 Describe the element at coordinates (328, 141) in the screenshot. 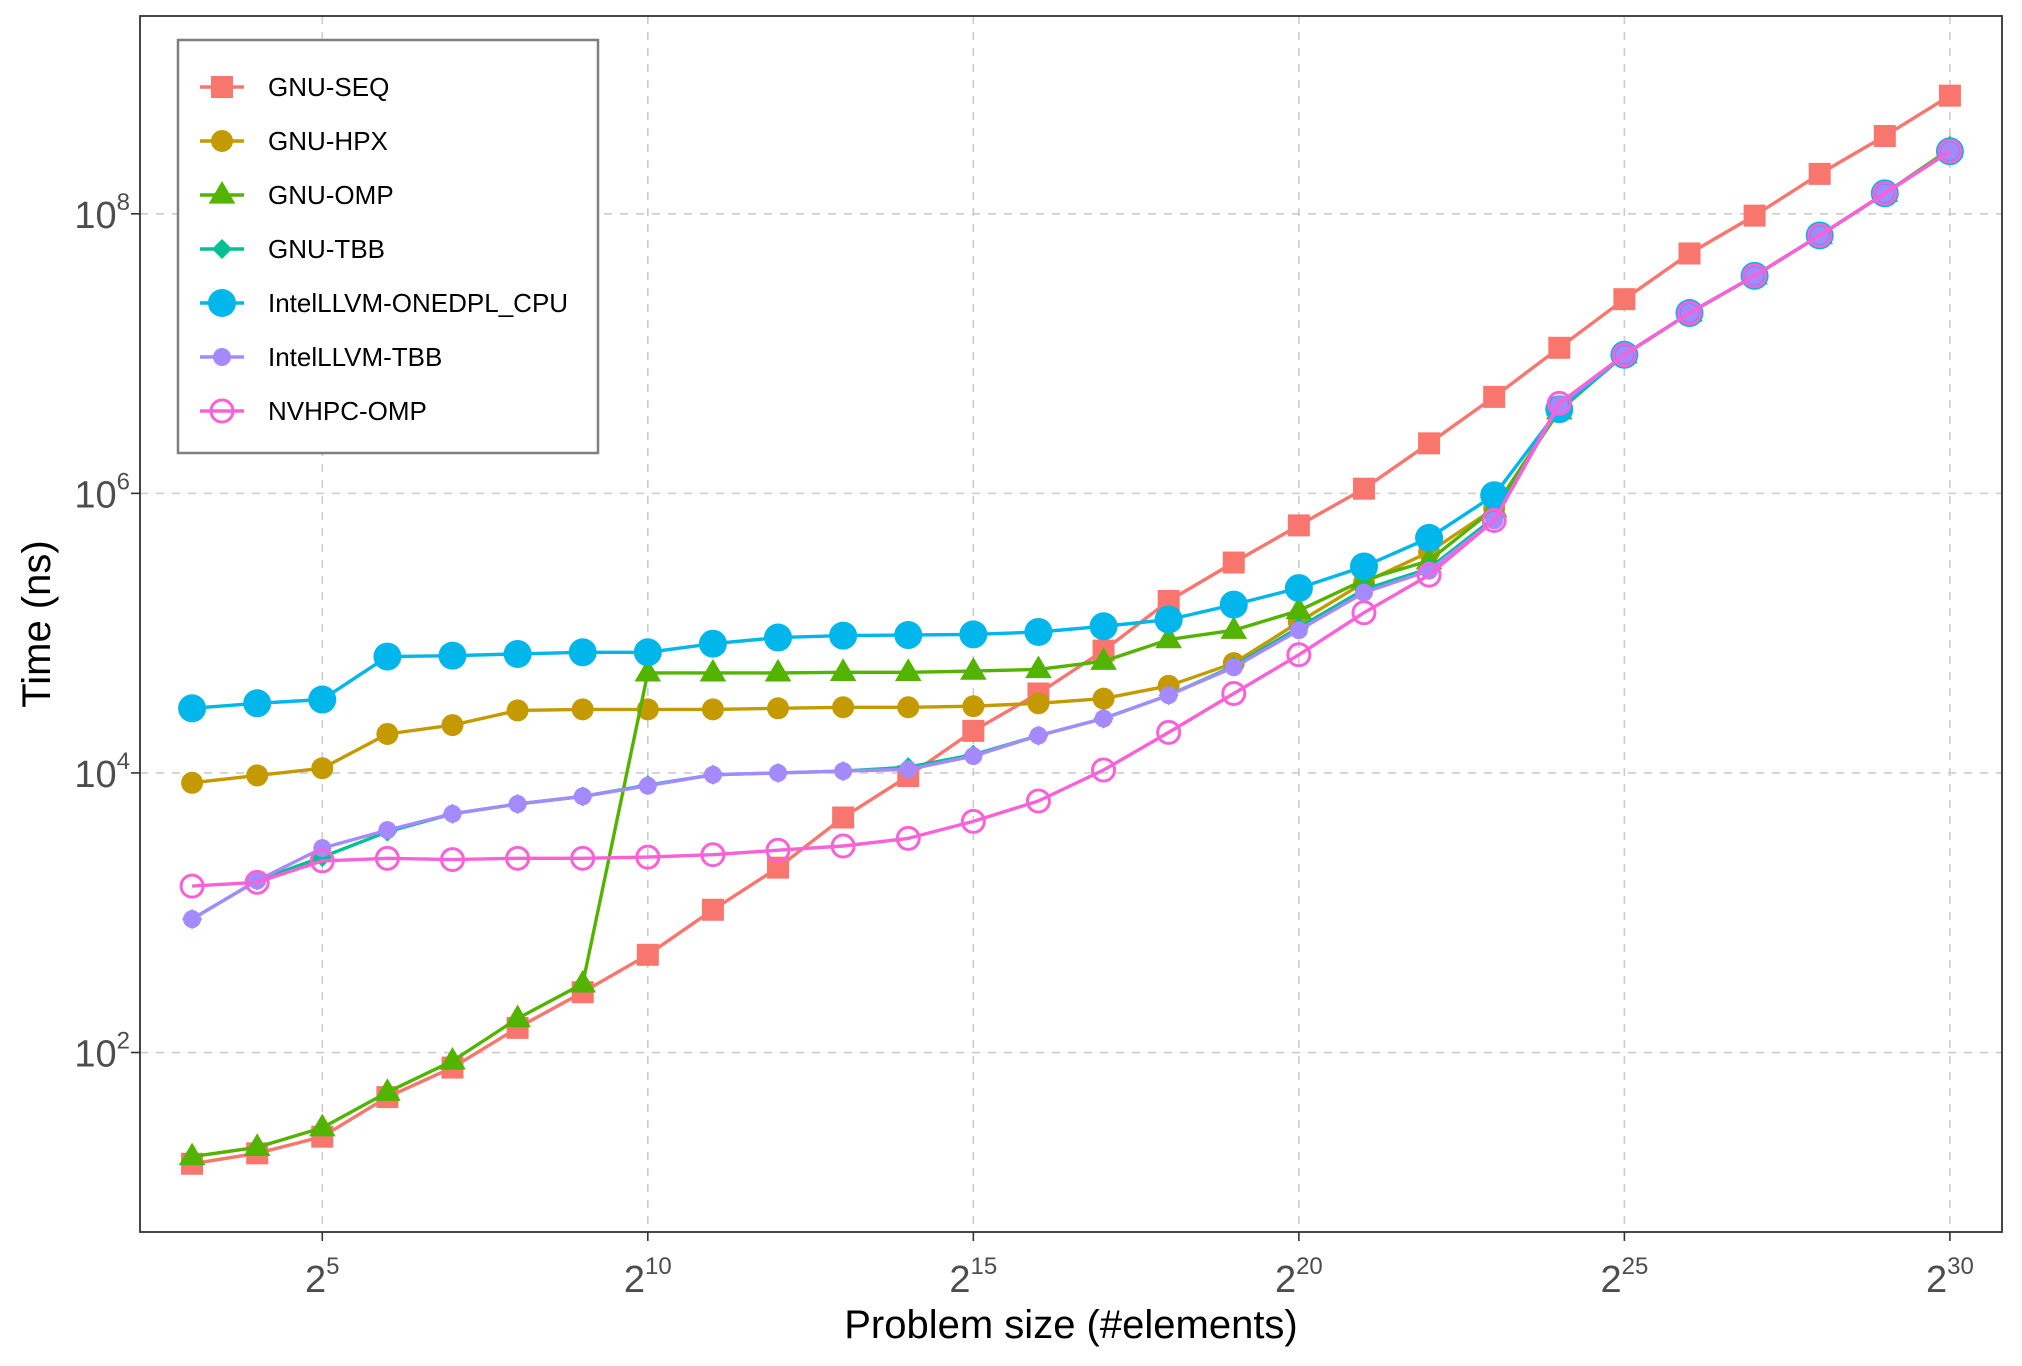

I see `legend-label: GNU-HPX` at that location.